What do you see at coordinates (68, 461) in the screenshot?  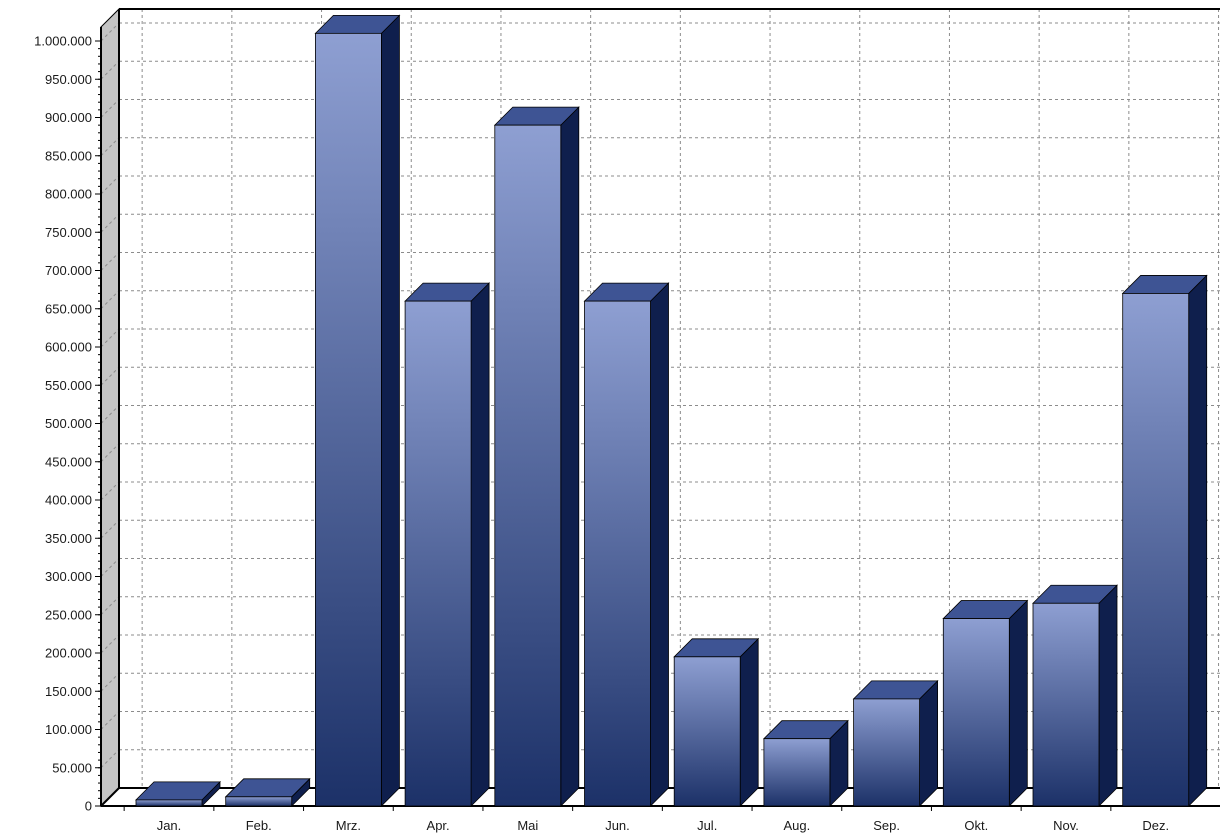 I see `y-tick-label: 450.000` at bounding box center [68, 461].